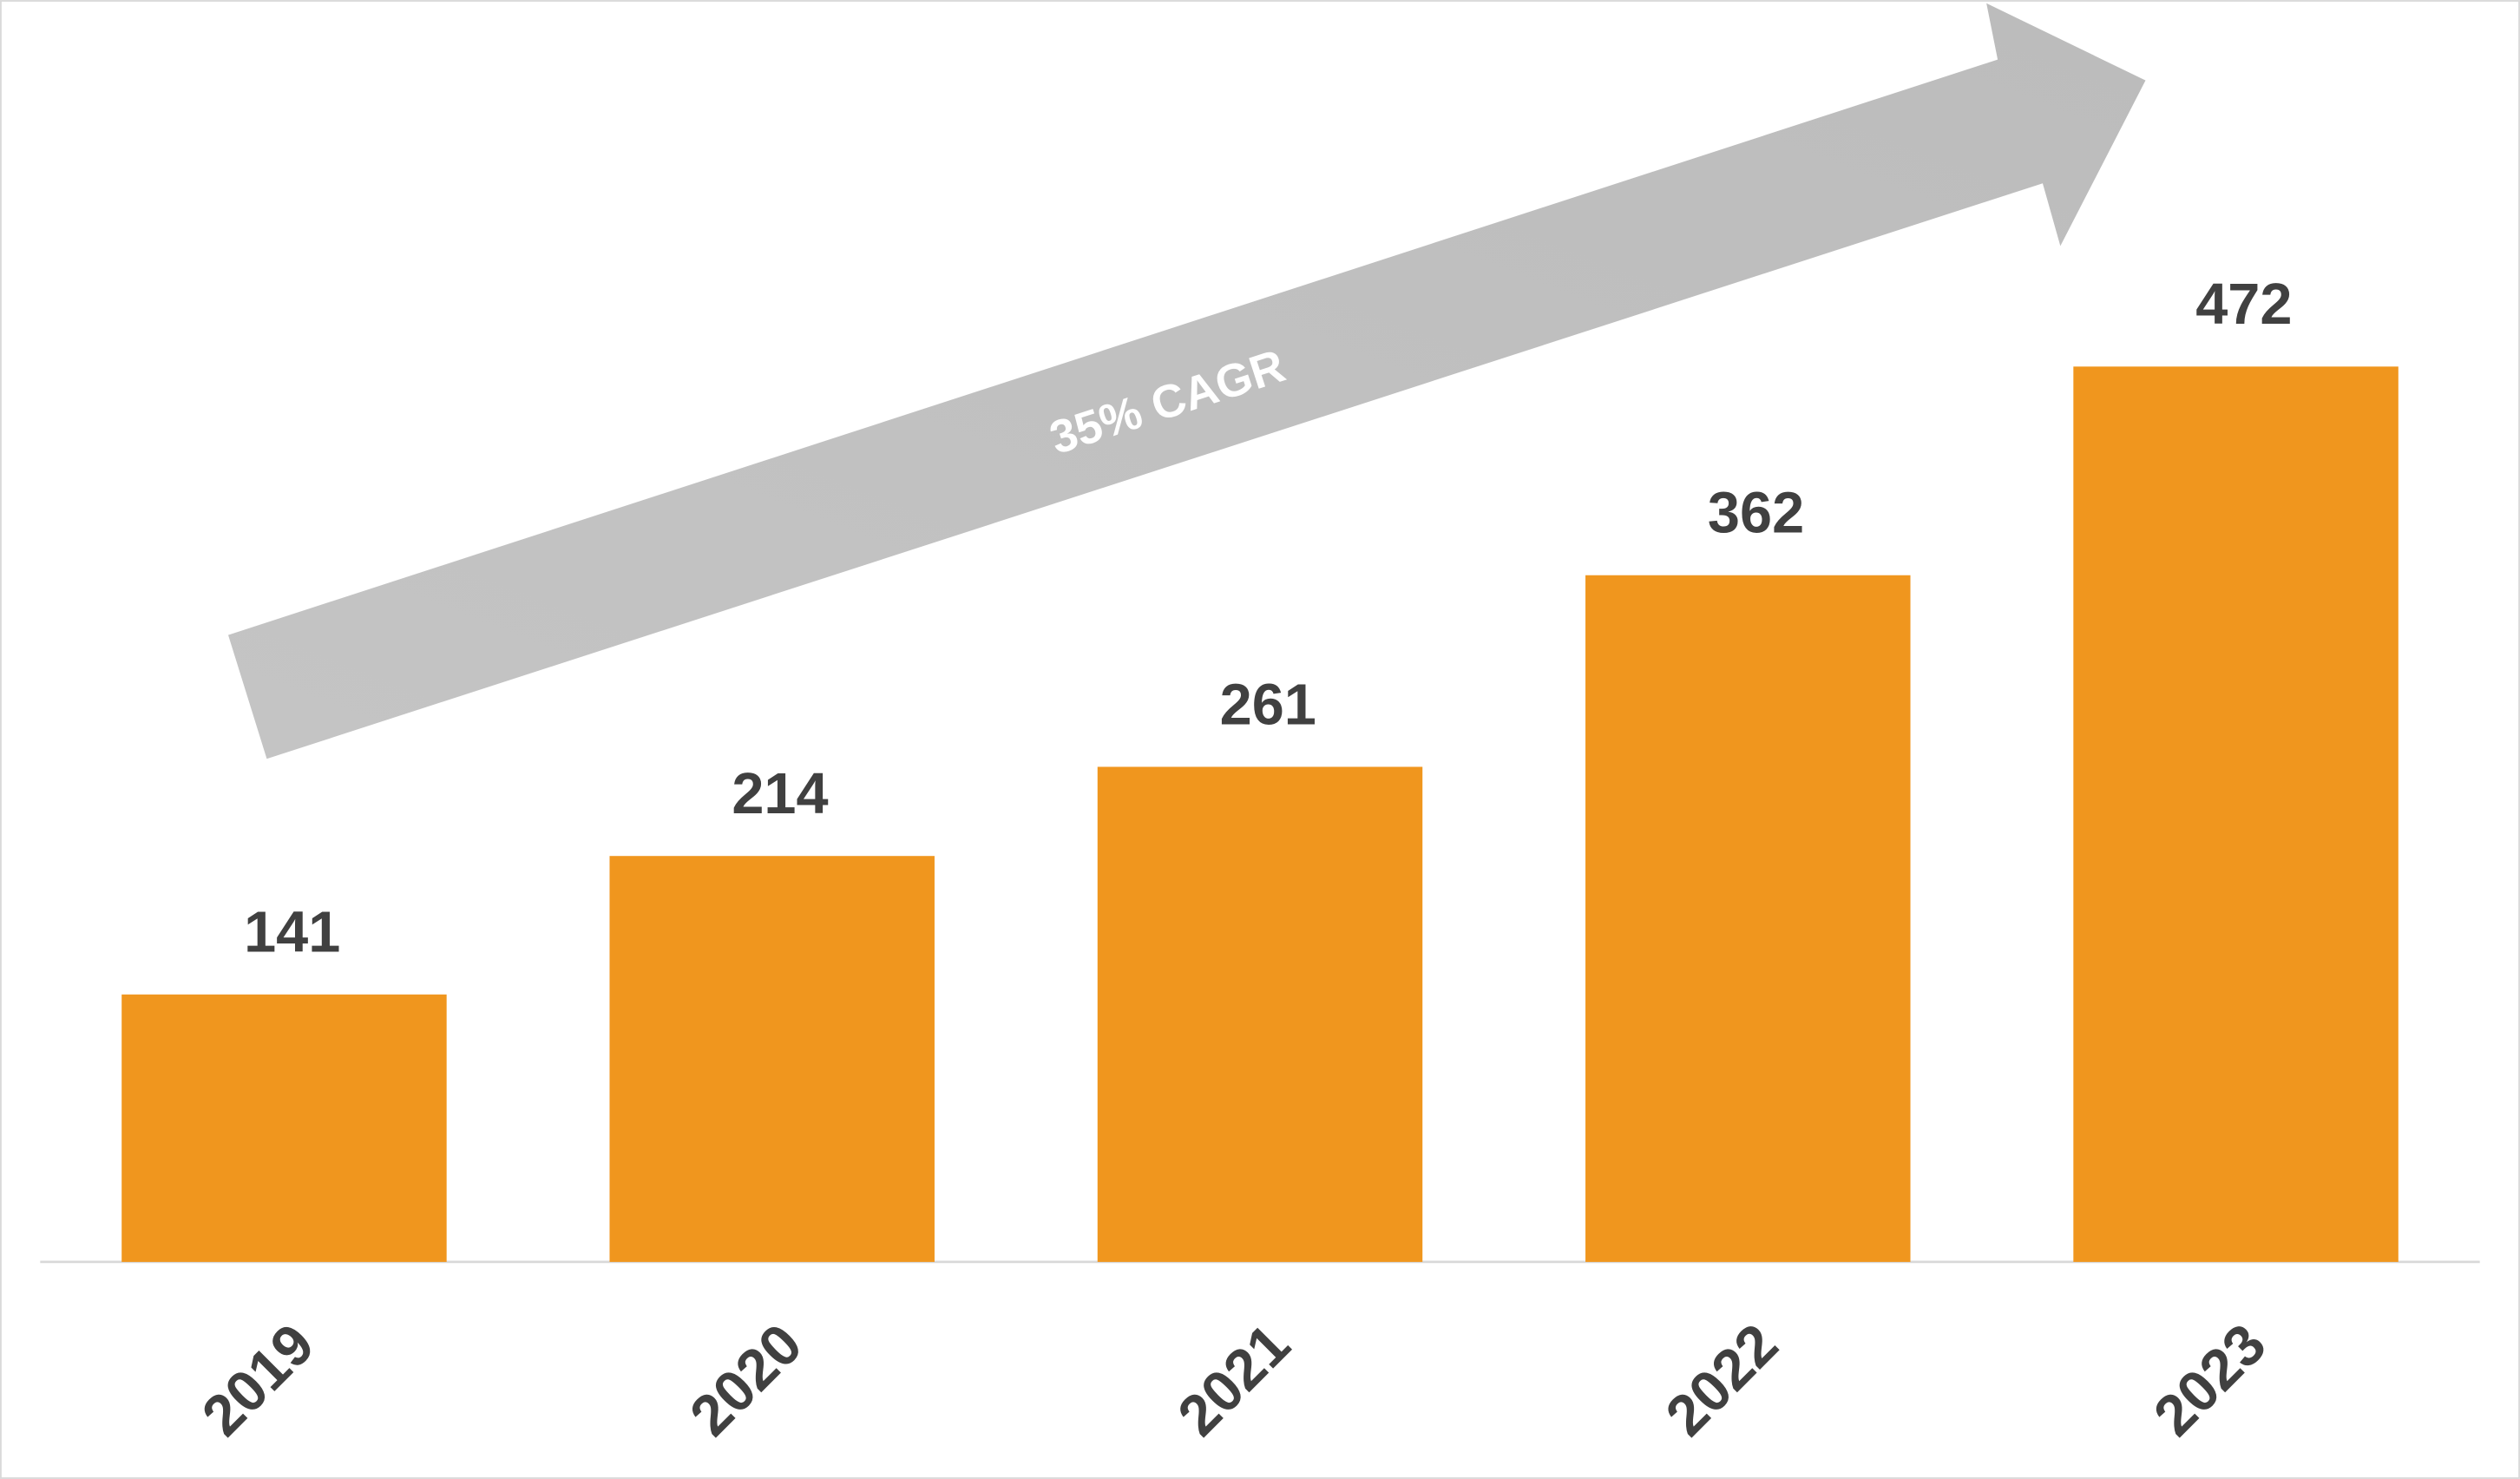 The image size is (2520, 1479). Describe the element at coordinates (2243, 305) in the screenshot. I see `value-label: 472` at that location.